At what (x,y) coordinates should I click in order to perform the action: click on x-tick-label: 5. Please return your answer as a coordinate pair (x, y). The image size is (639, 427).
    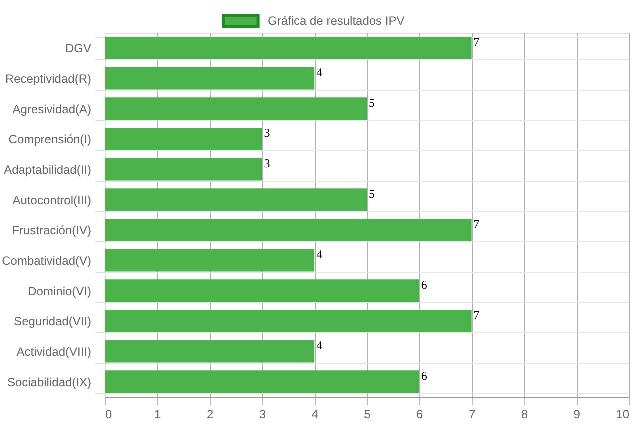
    Looking at the image, I should click on (368, 415).